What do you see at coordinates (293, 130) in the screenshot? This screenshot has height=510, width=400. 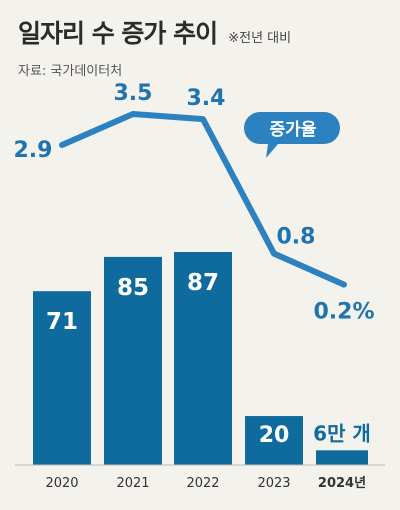 I see `series-badge-label: 증가율` at bounding box center [293, 130].